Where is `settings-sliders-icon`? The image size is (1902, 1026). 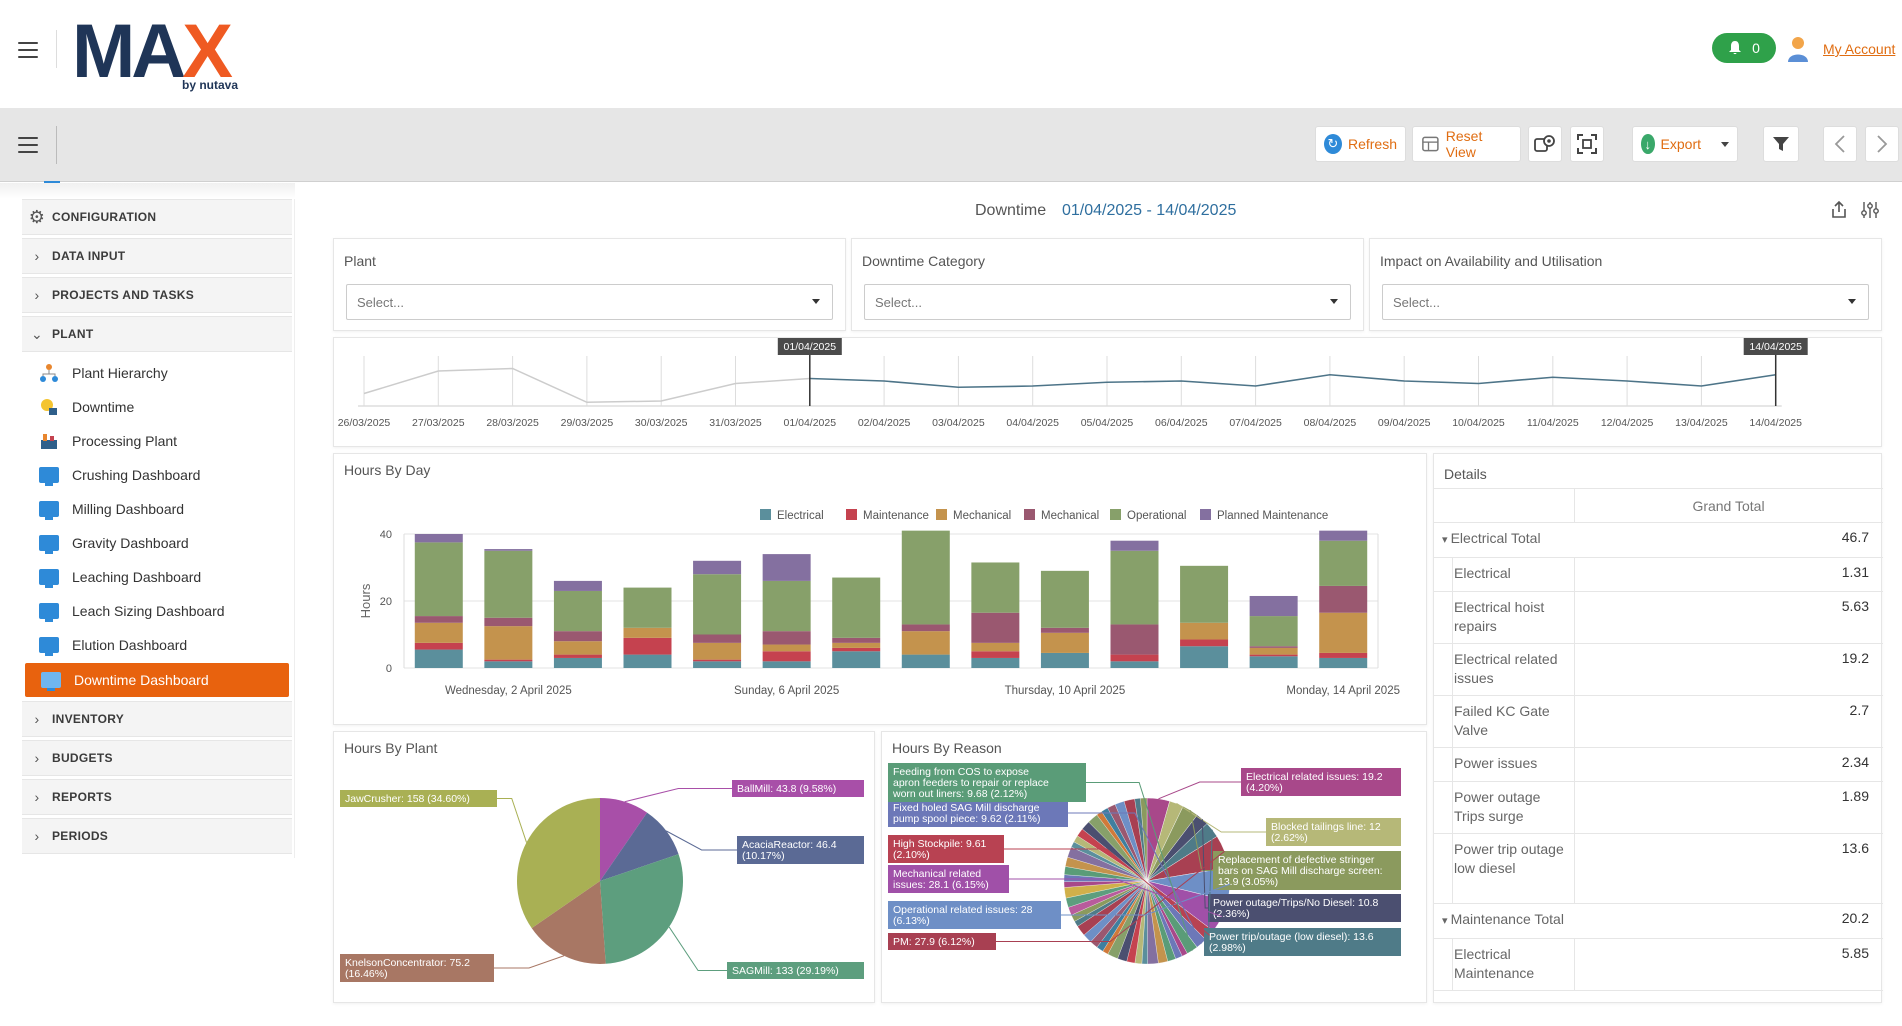 settings-sliders-icon is located at coordinates (1870, 210).